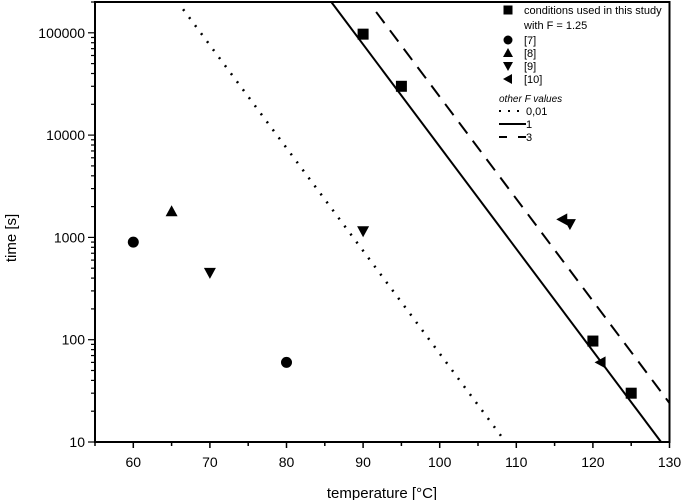 Image resolution: width=684 pixels, height=500 pixels. I want to click on x-tick-label: 80, so click(287, 462).